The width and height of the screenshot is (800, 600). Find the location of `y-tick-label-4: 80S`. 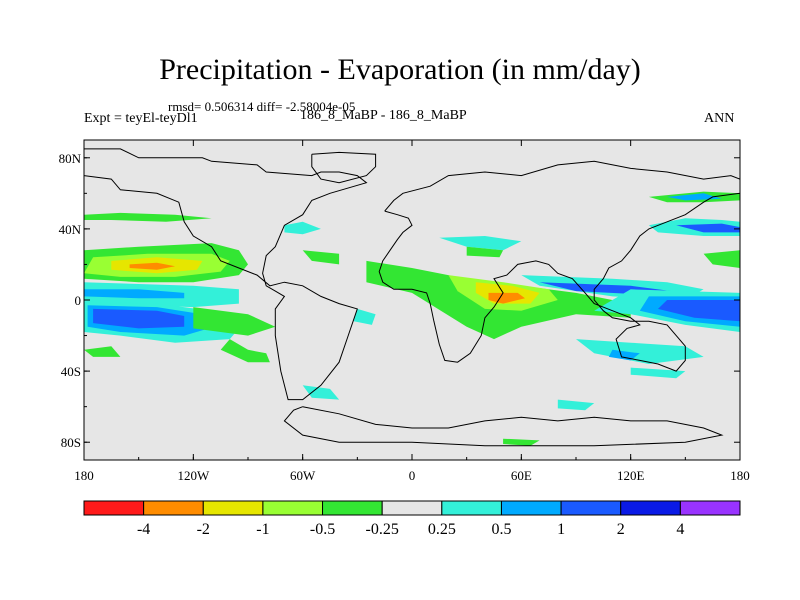

y-tick-label-4: 80S is located at coordinates (71, 442).